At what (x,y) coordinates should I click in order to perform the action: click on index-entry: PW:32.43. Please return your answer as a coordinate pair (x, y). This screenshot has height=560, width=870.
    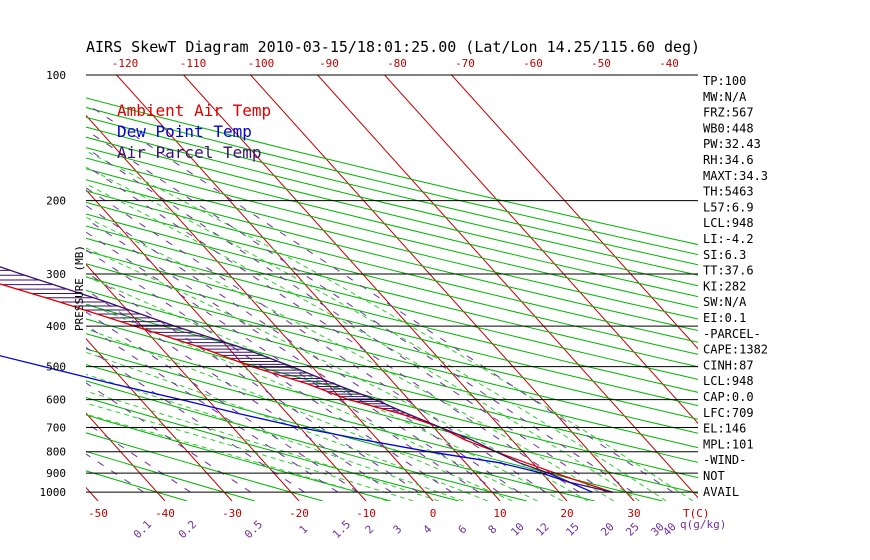
    Looking at the image, I should click on (732, 144).